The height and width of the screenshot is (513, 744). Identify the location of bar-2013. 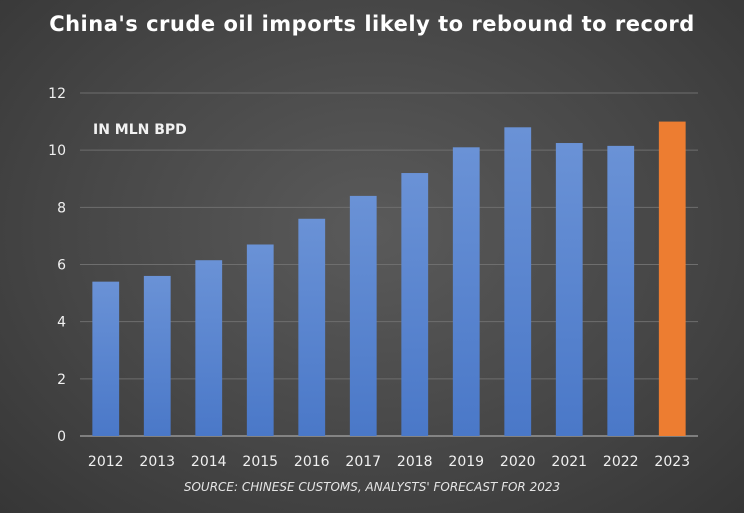
(157, 355).